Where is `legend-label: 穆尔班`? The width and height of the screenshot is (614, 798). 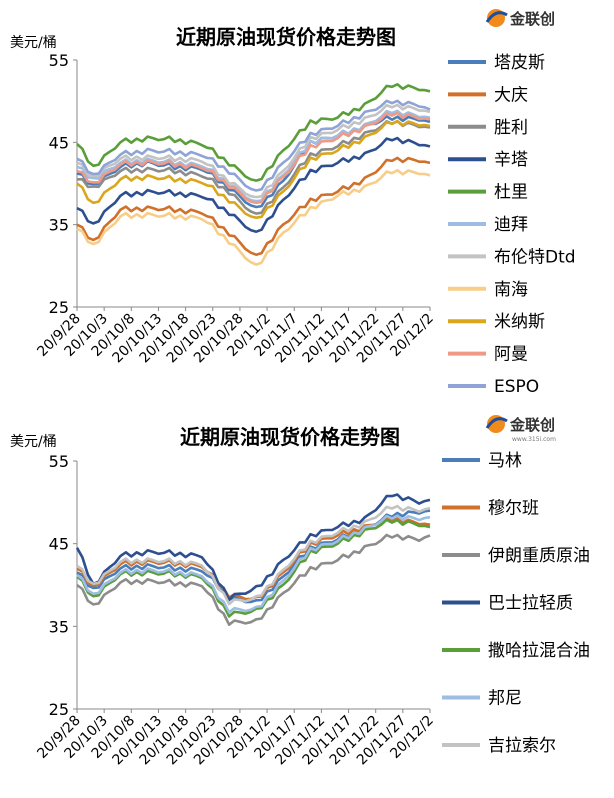
legend-label: 穆尔班 is located at coordinates (513, 509).